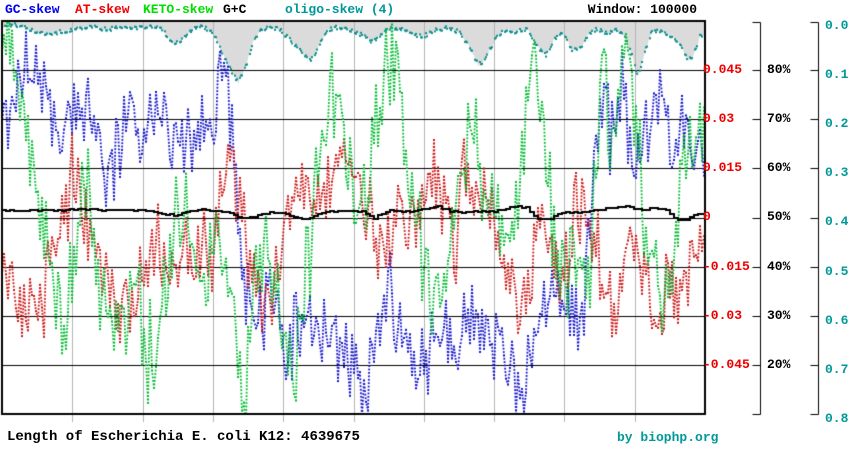  Describe the element at coordinates (707, 216) in the screenshot. I see `skew-axis-tick-3: 0` at that location.